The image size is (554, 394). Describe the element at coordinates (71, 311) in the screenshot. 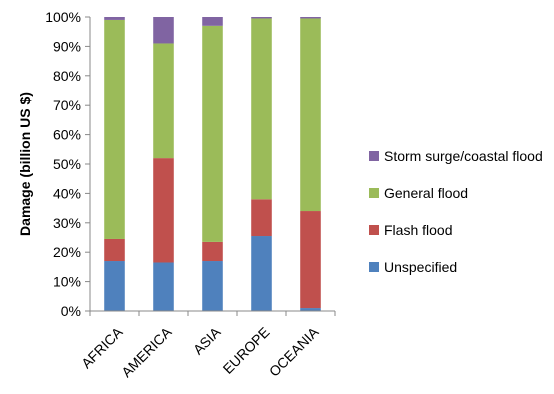

I see `y-tick-label: 0%` at that location.